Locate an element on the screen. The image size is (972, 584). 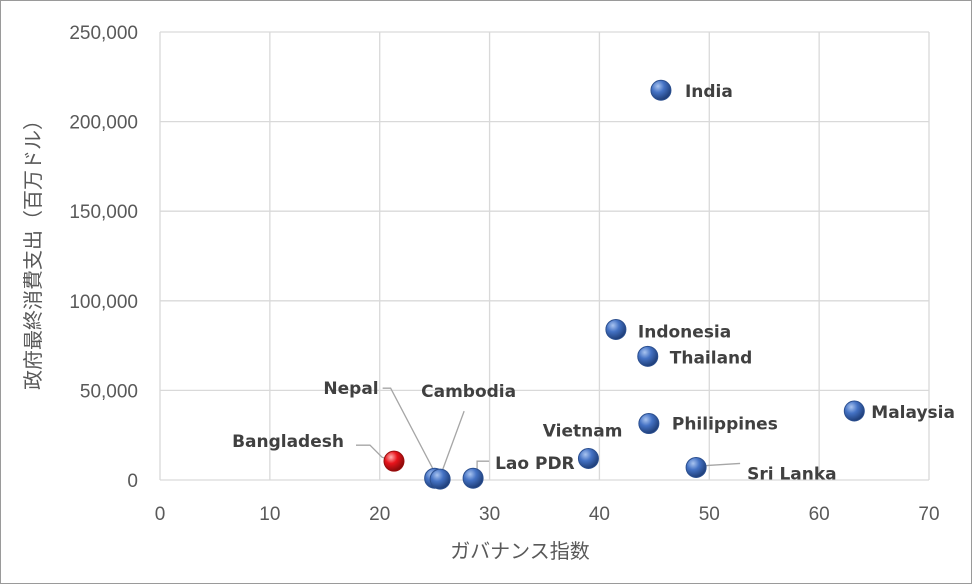
x-tick-label: 10 is located at coordinates (269, 514).